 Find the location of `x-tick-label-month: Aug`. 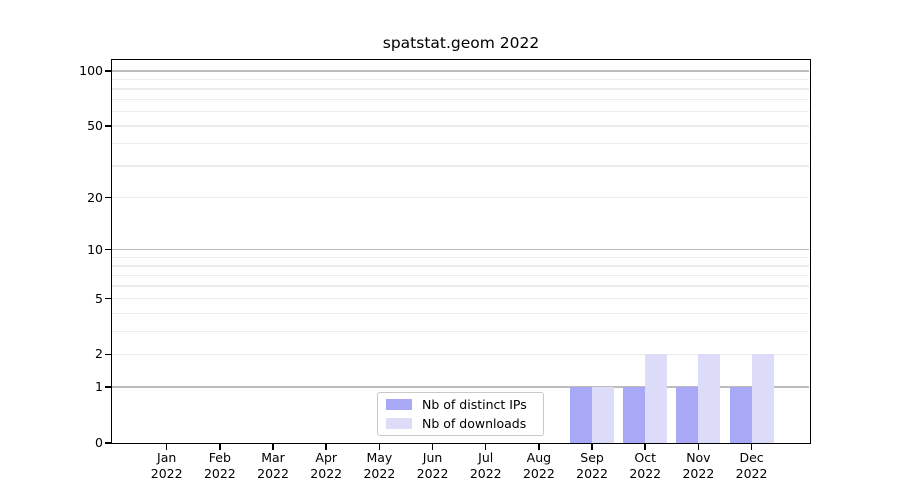

x-tick-label-month: Aug is located at coordinates (539, 457).